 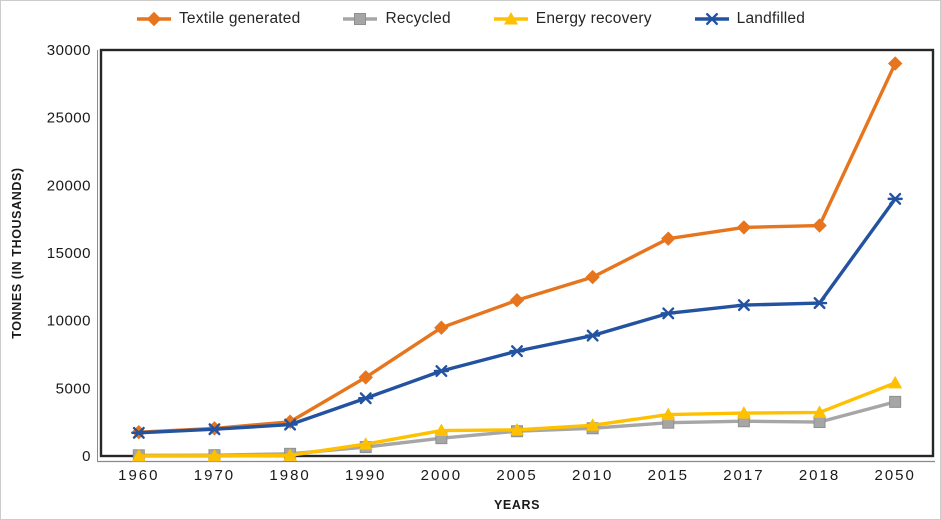 What do you see at coordinates (239, 18) in the screenshot?
I see `legend-label: Textile generated` at bounding box center [239, 18].